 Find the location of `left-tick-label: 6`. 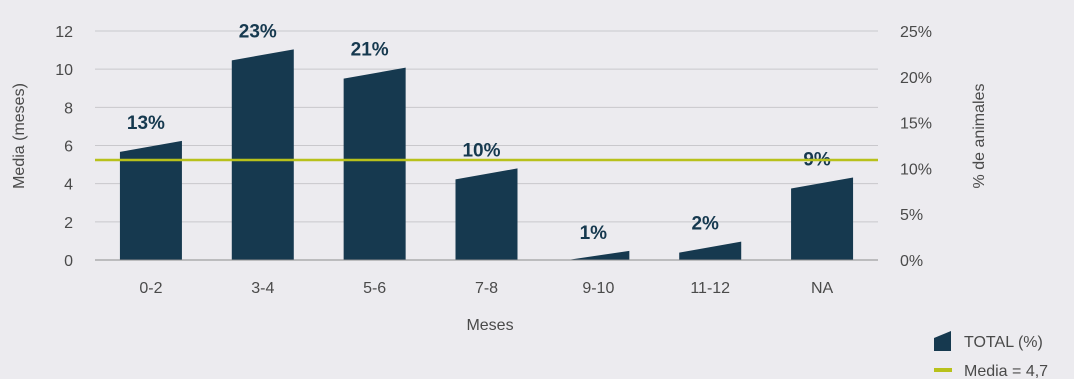

left-tick-label: 6 is located at coordinates (68, 147).